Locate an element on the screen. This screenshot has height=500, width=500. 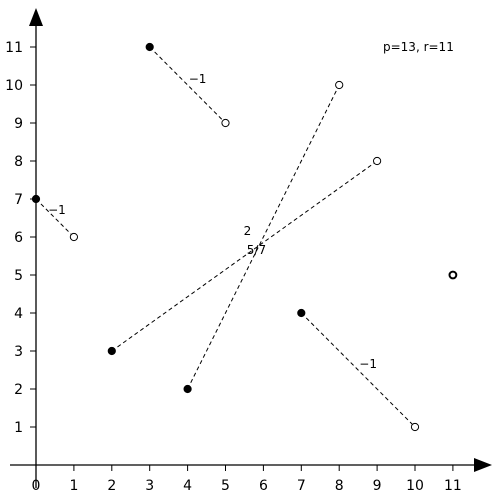
y-tick-label: 11 is located at coordinates (14, 48).